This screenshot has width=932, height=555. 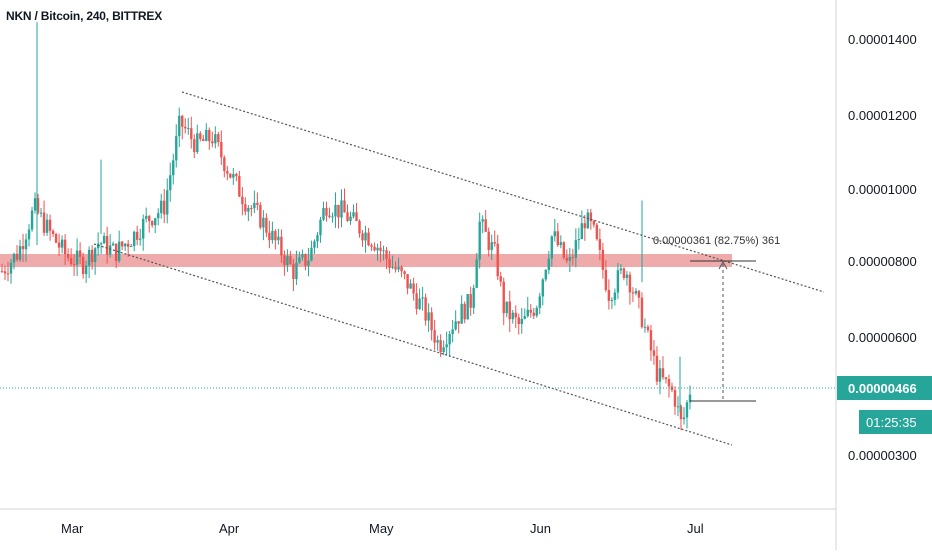 What do you see at coordinates (695, 528) in the screenshot?
I see `x-tick-label: Jul` at bounding box center [695, 528].